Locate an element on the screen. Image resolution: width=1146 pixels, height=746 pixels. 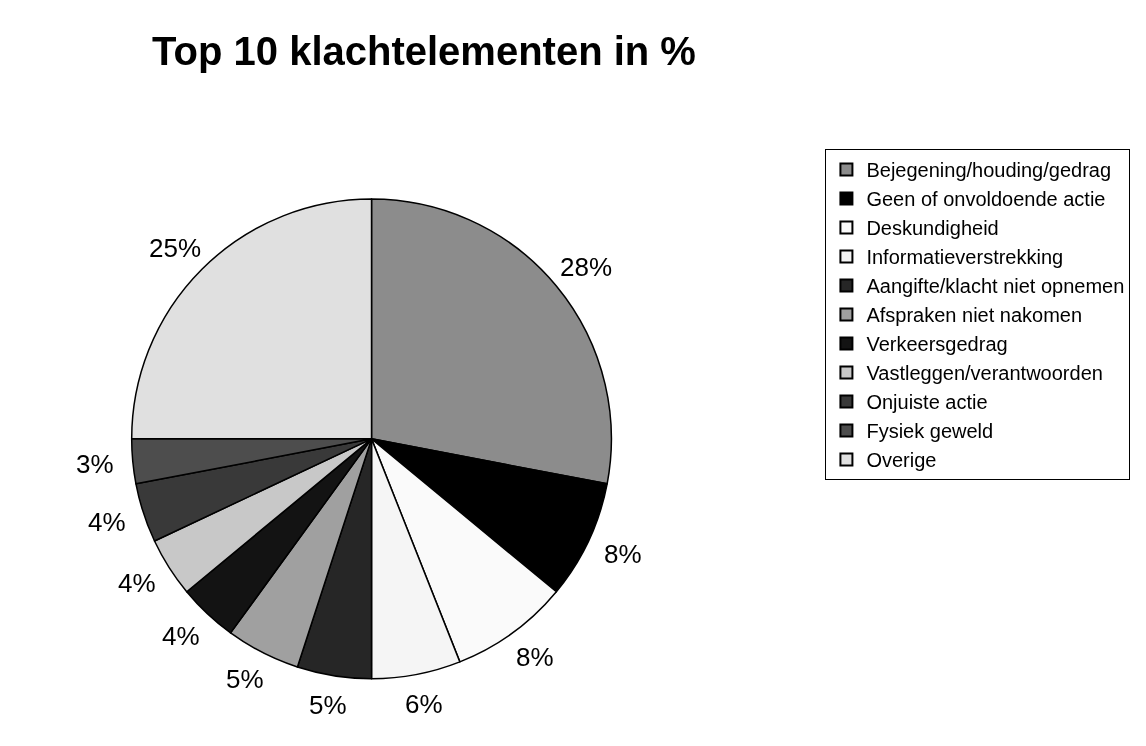
legend-label: Afspraken niet nakomen is located at coordinates (974, 315).